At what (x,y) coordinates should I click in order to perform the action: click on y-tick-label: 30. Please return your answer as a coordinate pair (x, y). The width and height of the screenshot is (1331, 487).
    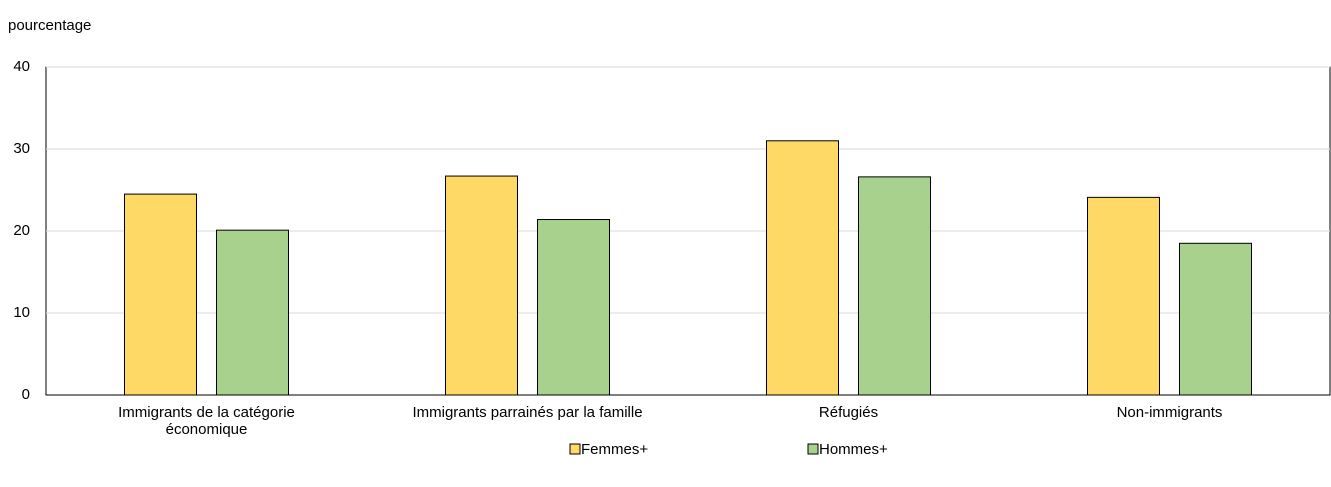
    Looking at the image, I should click on (21, 148).